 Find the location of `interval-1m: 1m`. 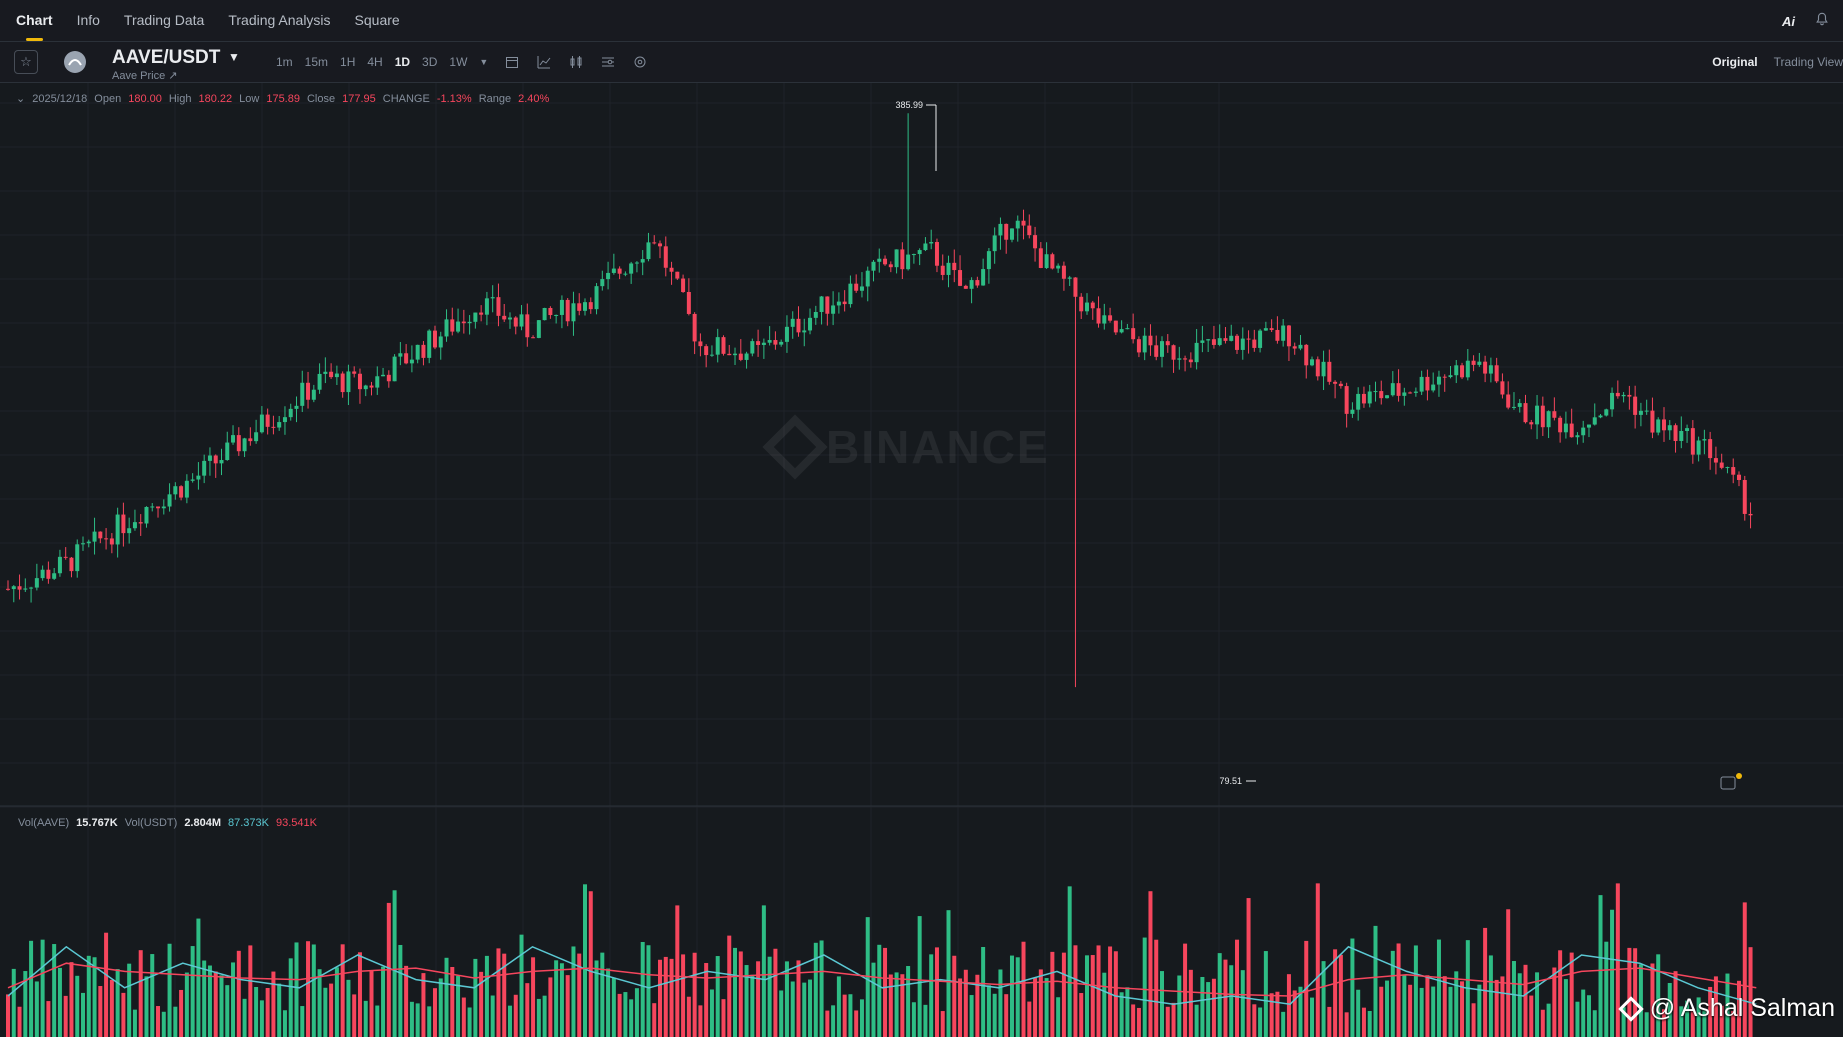

interval-1m: 1m is located at coordinates (284, 62).